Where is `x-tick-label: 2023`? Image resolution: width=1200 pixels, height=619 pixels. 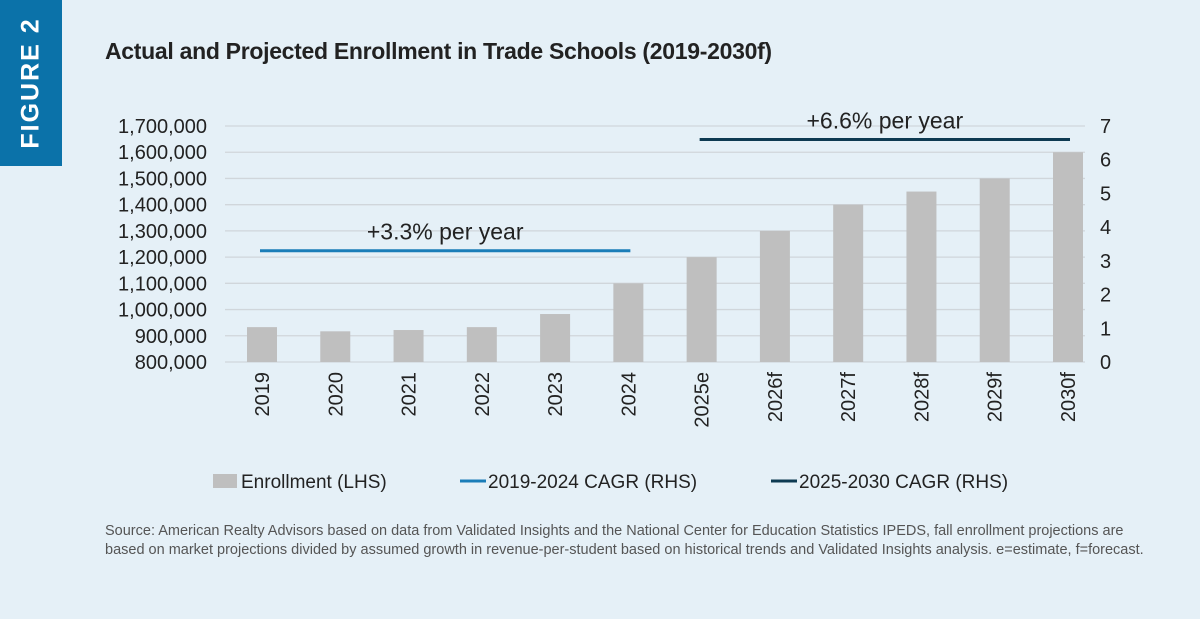
x-tick-label: 2023 is located at coordinates (556, 394).